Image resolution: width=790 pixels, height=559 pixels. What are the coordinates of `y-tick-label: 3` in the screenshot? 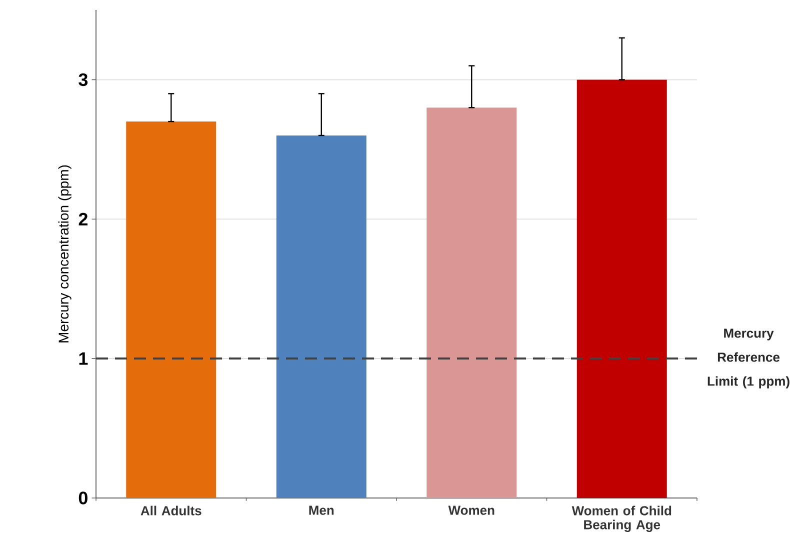 It's located at (83, 79).